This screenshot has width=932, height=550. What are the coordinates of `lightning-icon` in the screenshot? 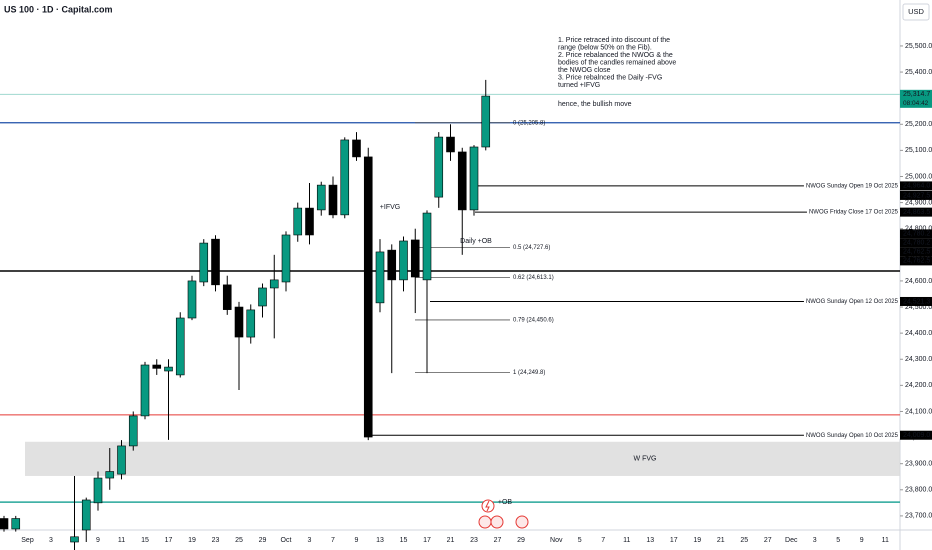 It's located at (488, 506).